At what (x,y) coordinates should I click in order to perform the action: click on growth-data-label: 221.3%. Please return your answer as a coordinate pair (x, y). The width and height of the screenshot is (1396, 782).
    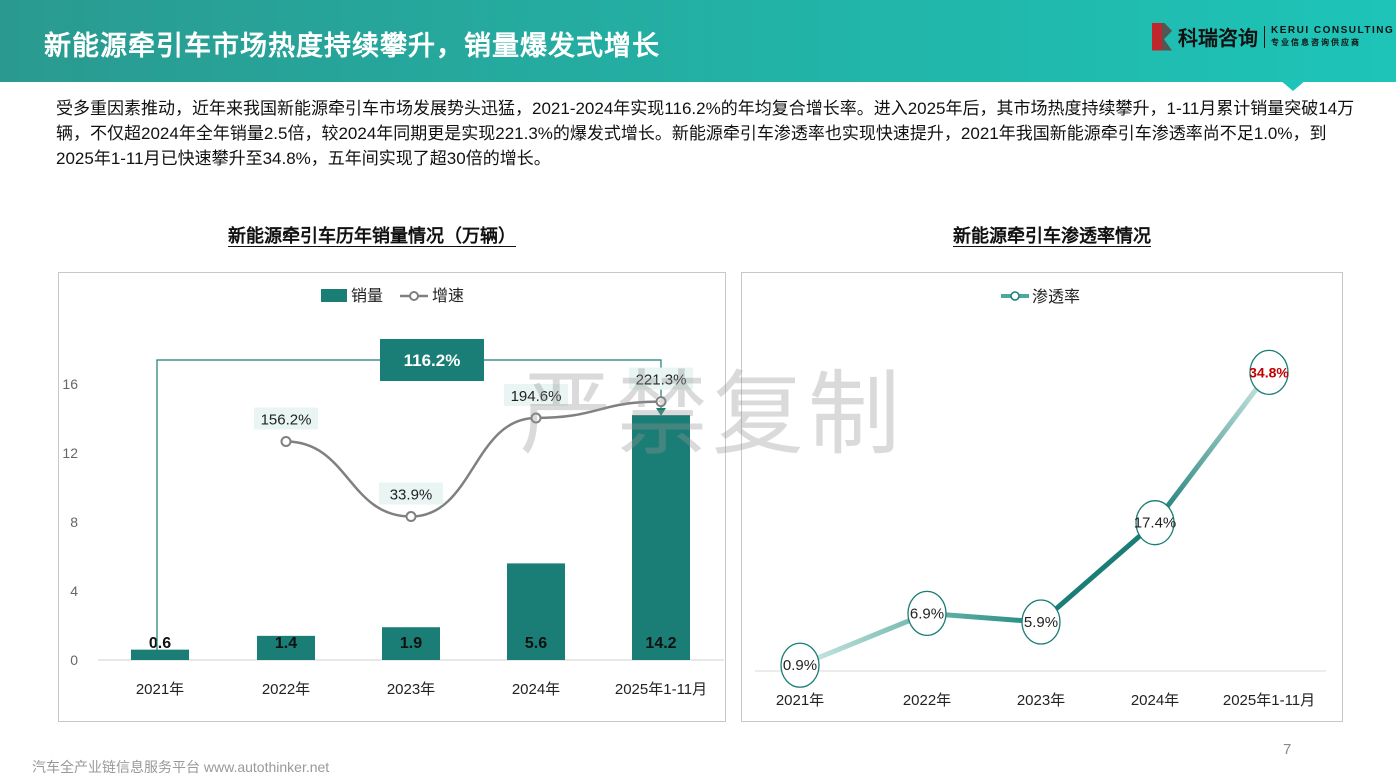
    Looking at the image, I should click on (661, 380).